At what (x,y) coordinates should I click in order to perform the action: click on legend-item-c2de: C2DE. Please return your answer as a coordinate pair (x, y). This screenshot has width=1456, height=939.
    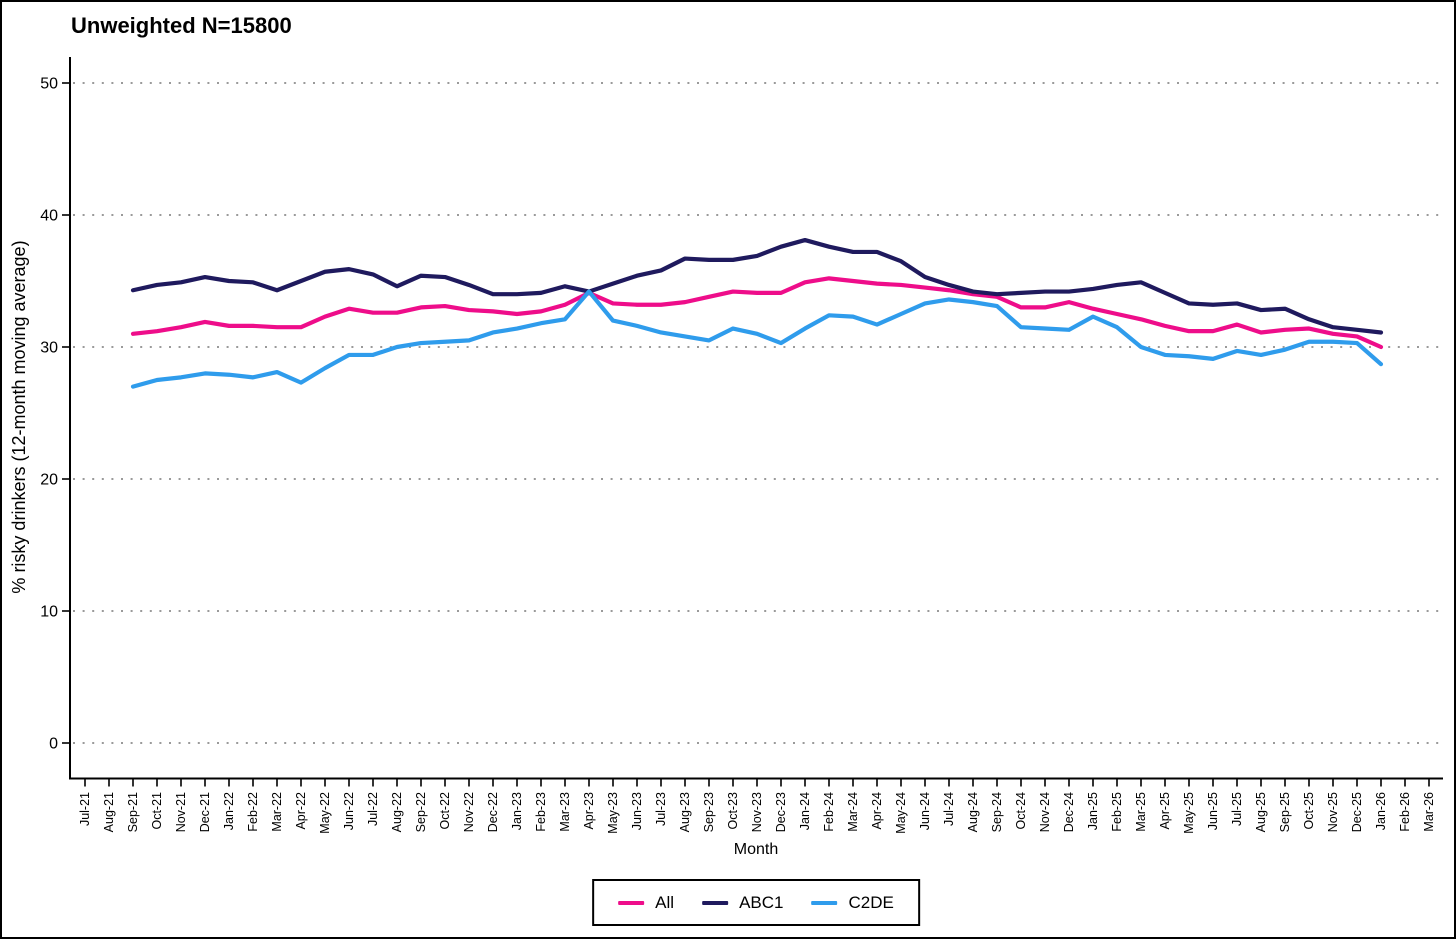
    Looking at the image, I should click on (852, 902).